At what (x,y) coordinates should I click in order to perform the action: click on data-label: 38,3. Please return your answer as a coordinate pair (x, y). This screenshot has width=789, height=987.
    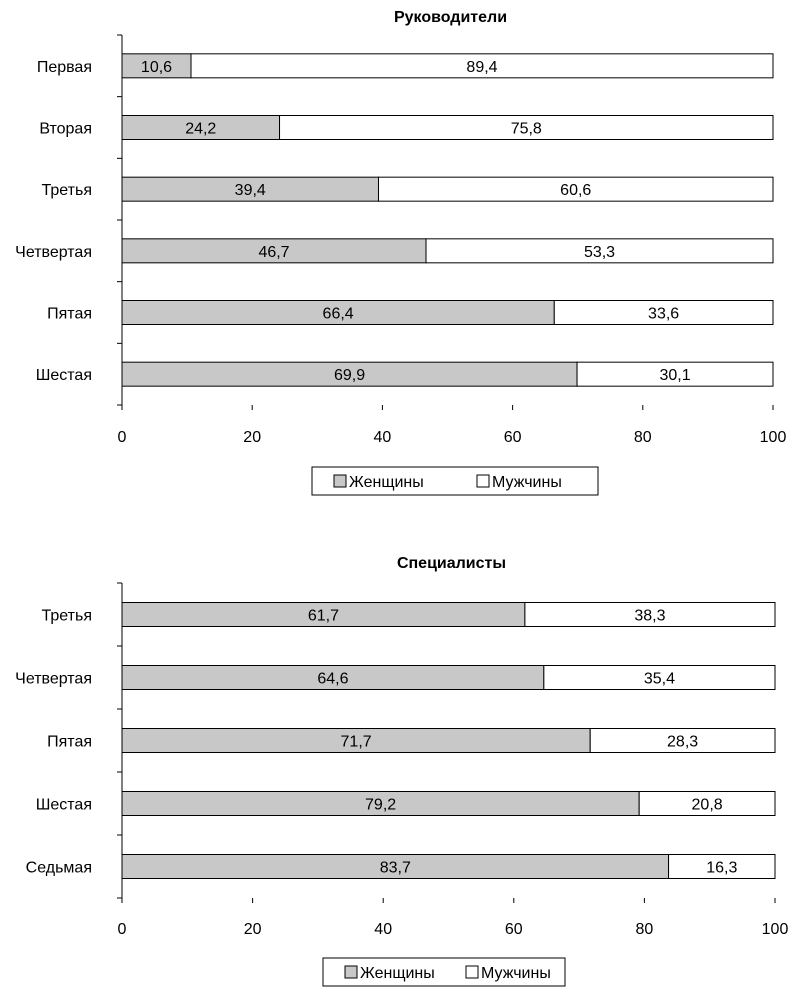
    Looking at the image, I should click on (649, 616).